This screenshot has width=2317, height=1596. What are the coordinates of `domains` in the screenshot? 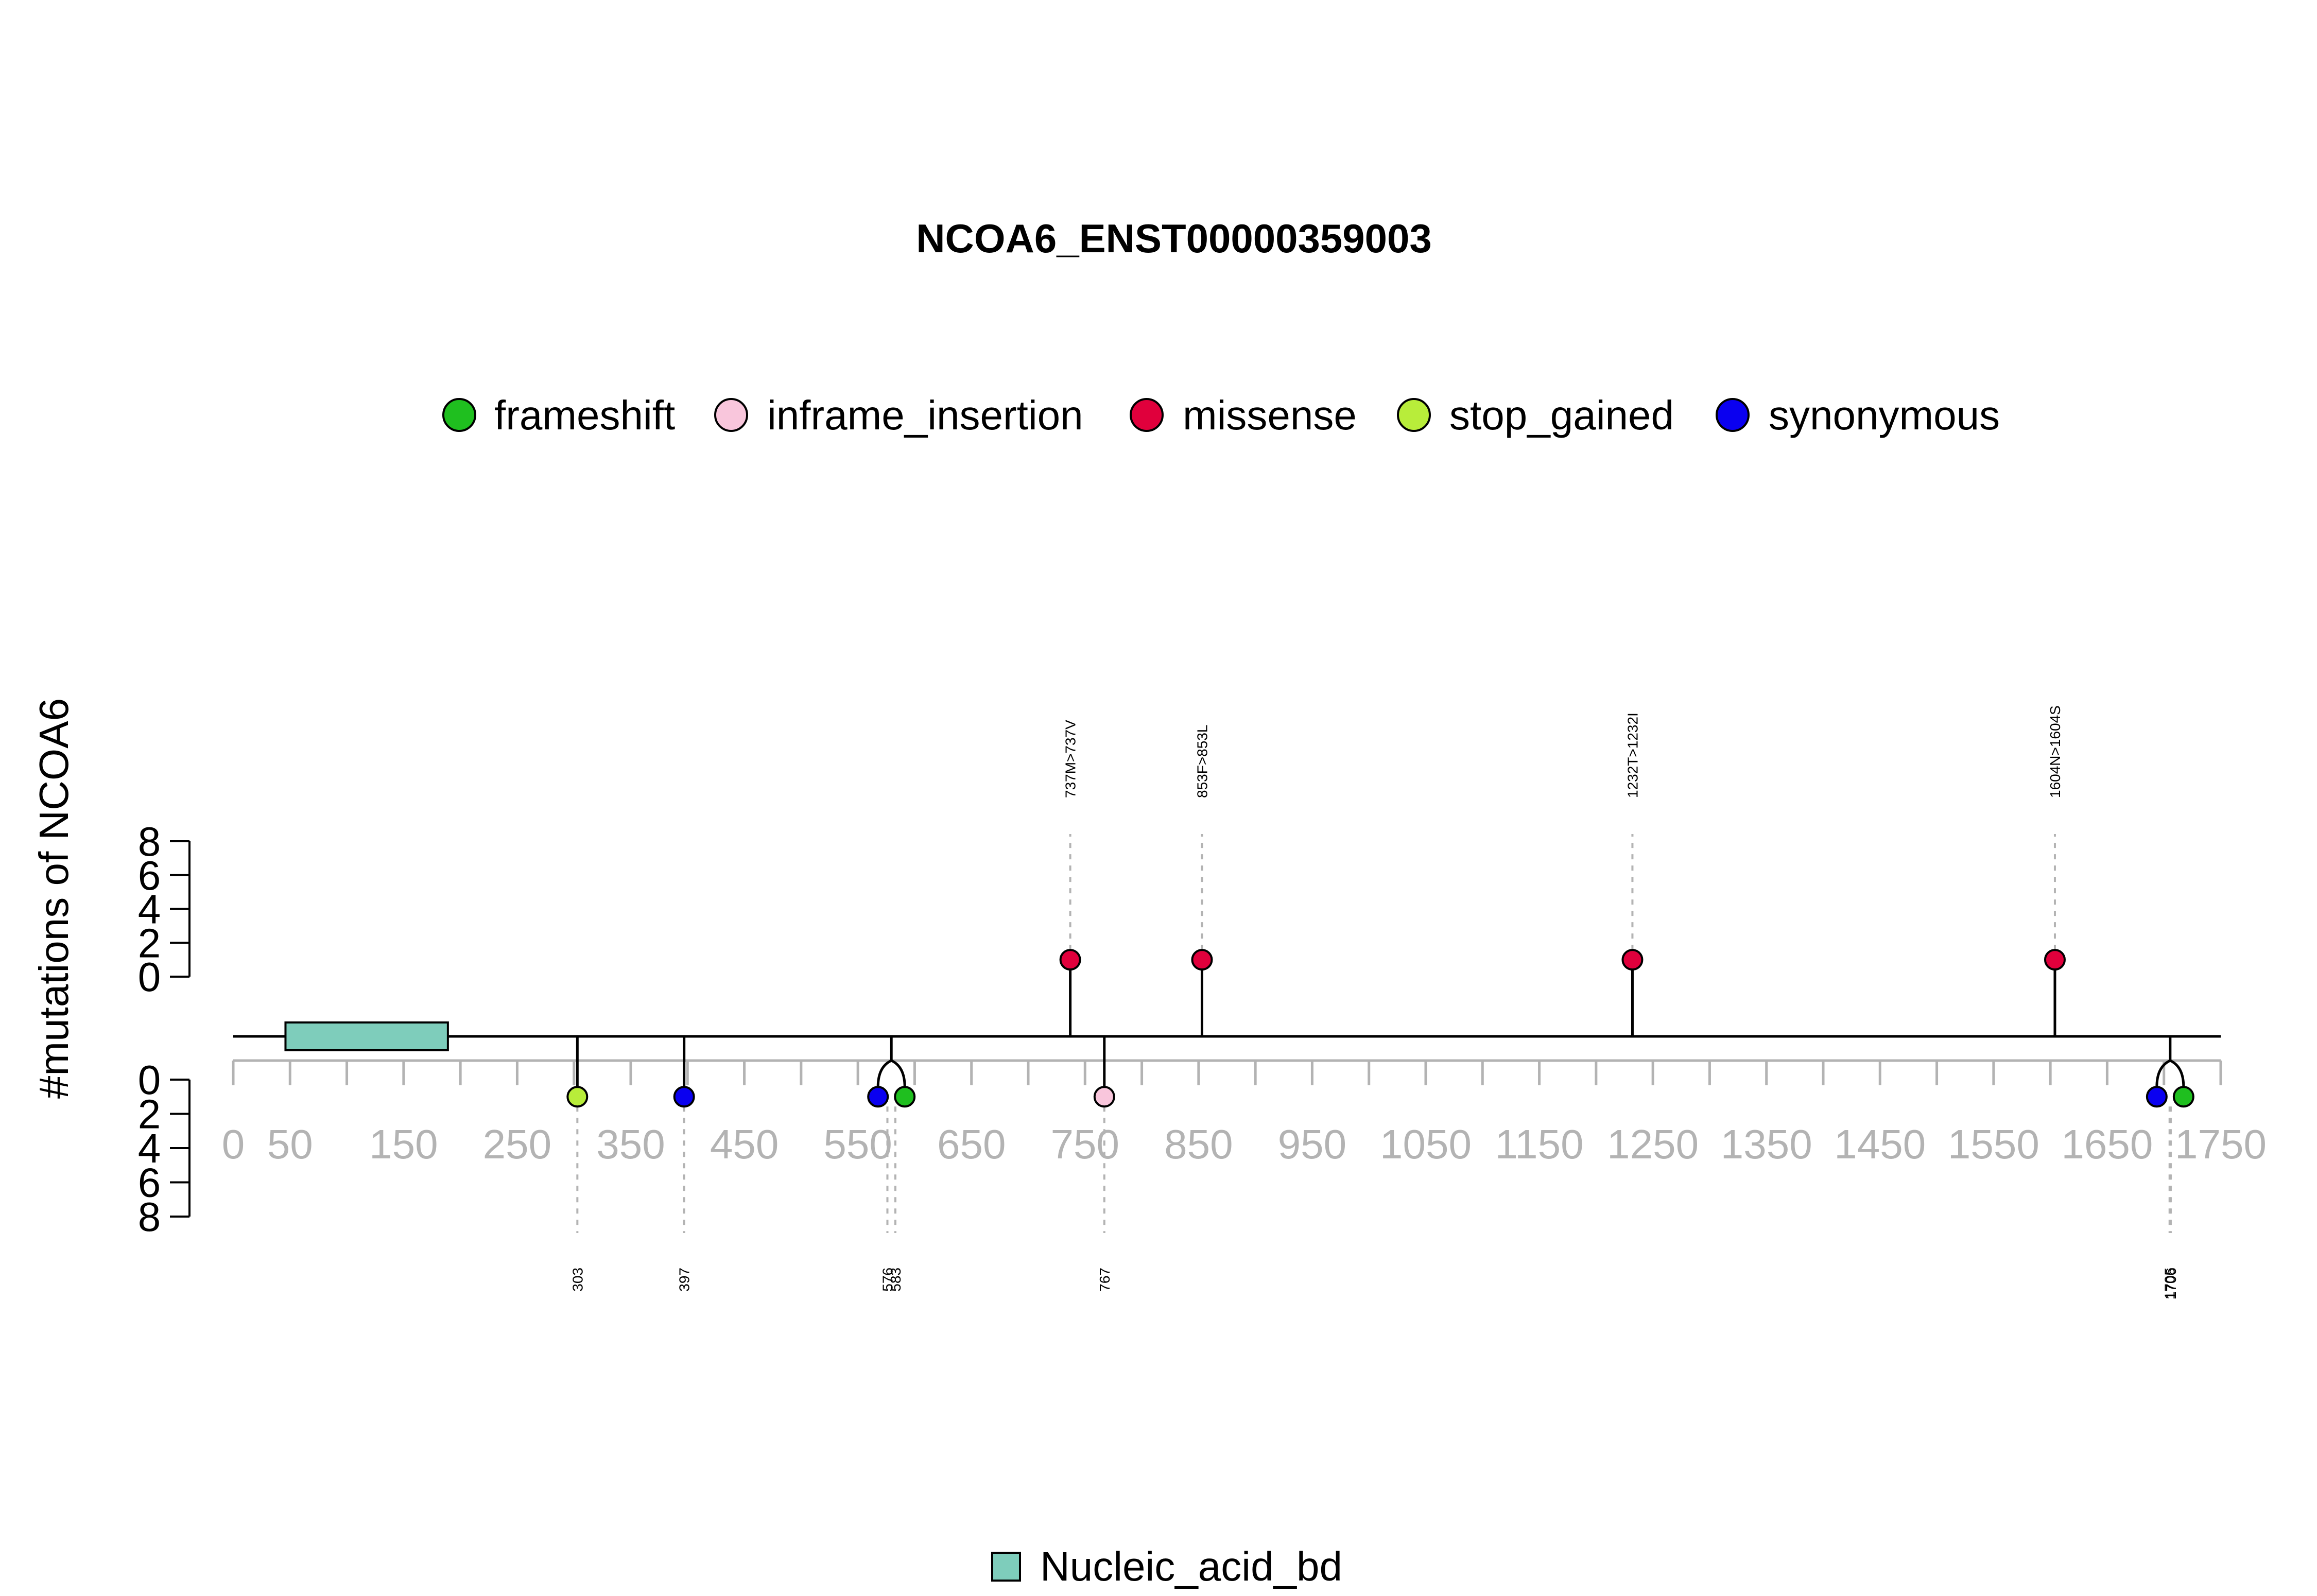 It's located at (366, 1036).